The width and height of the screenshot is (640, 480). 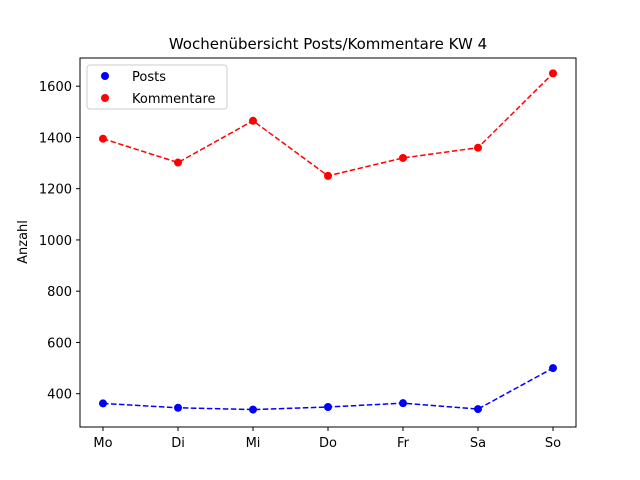 What do you see at coordinates (149, 77) in the screenshot?
I see `legend-label-posts: Posts` at bounding box center [149, 77].